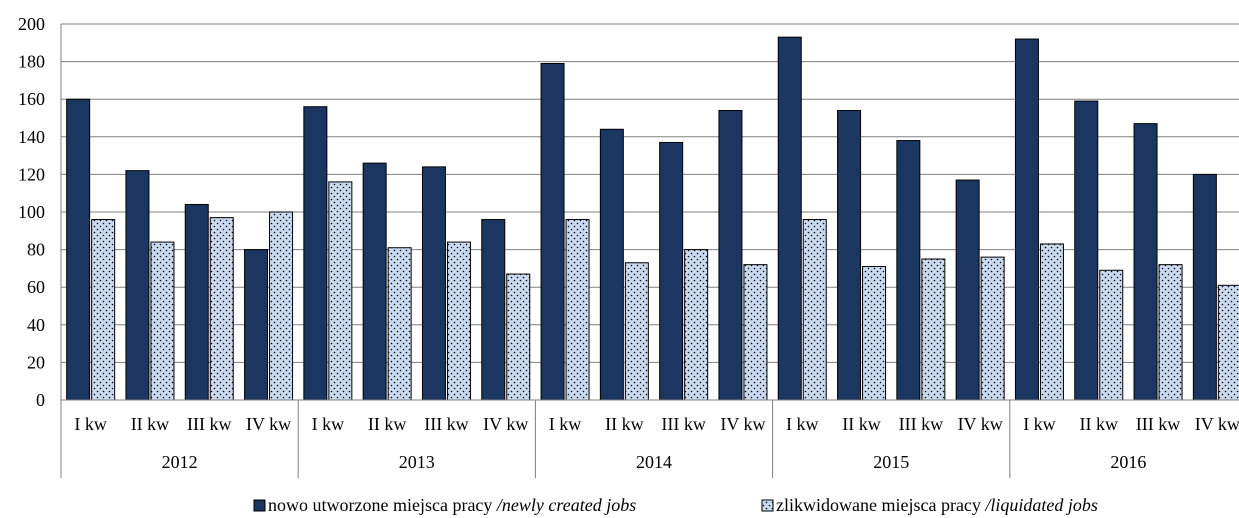 The height and width of the screenshot is (518, 1239). I want to click on group-label: 2012, so click(180, 462).